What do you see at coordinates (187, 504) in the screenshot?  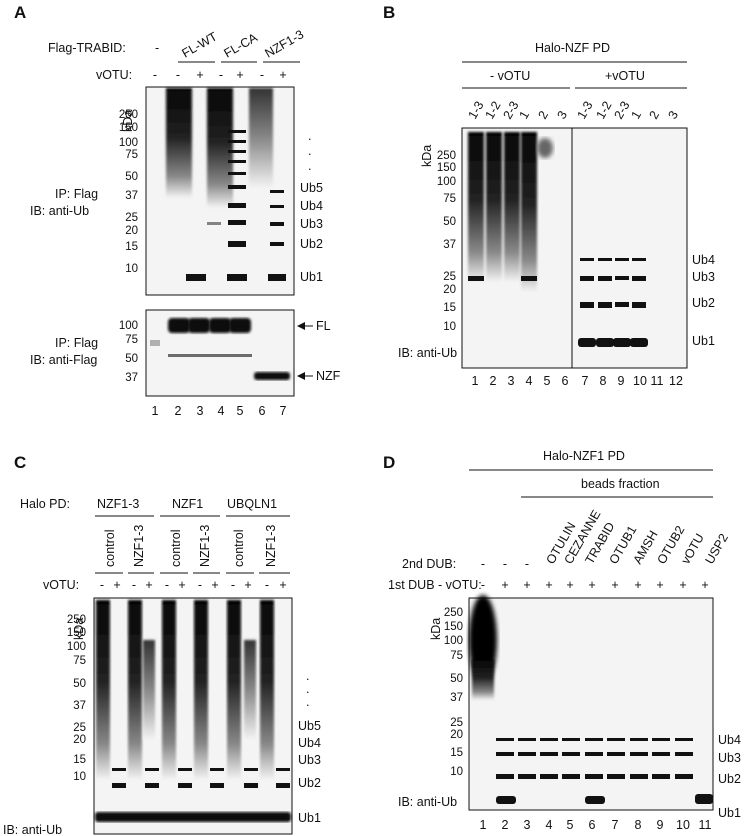 I see `panel-c-groups: NZF1-3 NZF1 UBQLN1` at bounding box center [187, 504].